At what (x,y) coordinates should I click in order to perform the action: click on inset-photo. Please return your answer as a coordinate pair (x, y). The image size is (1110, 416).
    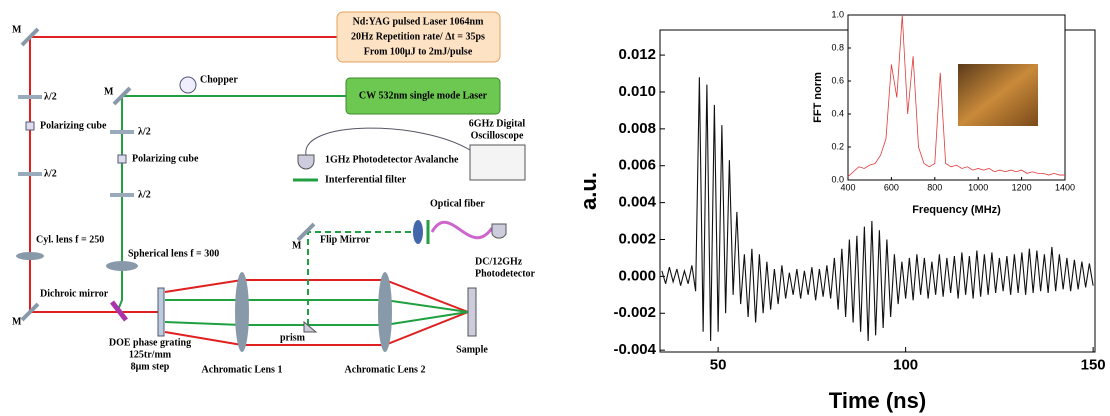
    Looking at the image, I should click on (998, 95).